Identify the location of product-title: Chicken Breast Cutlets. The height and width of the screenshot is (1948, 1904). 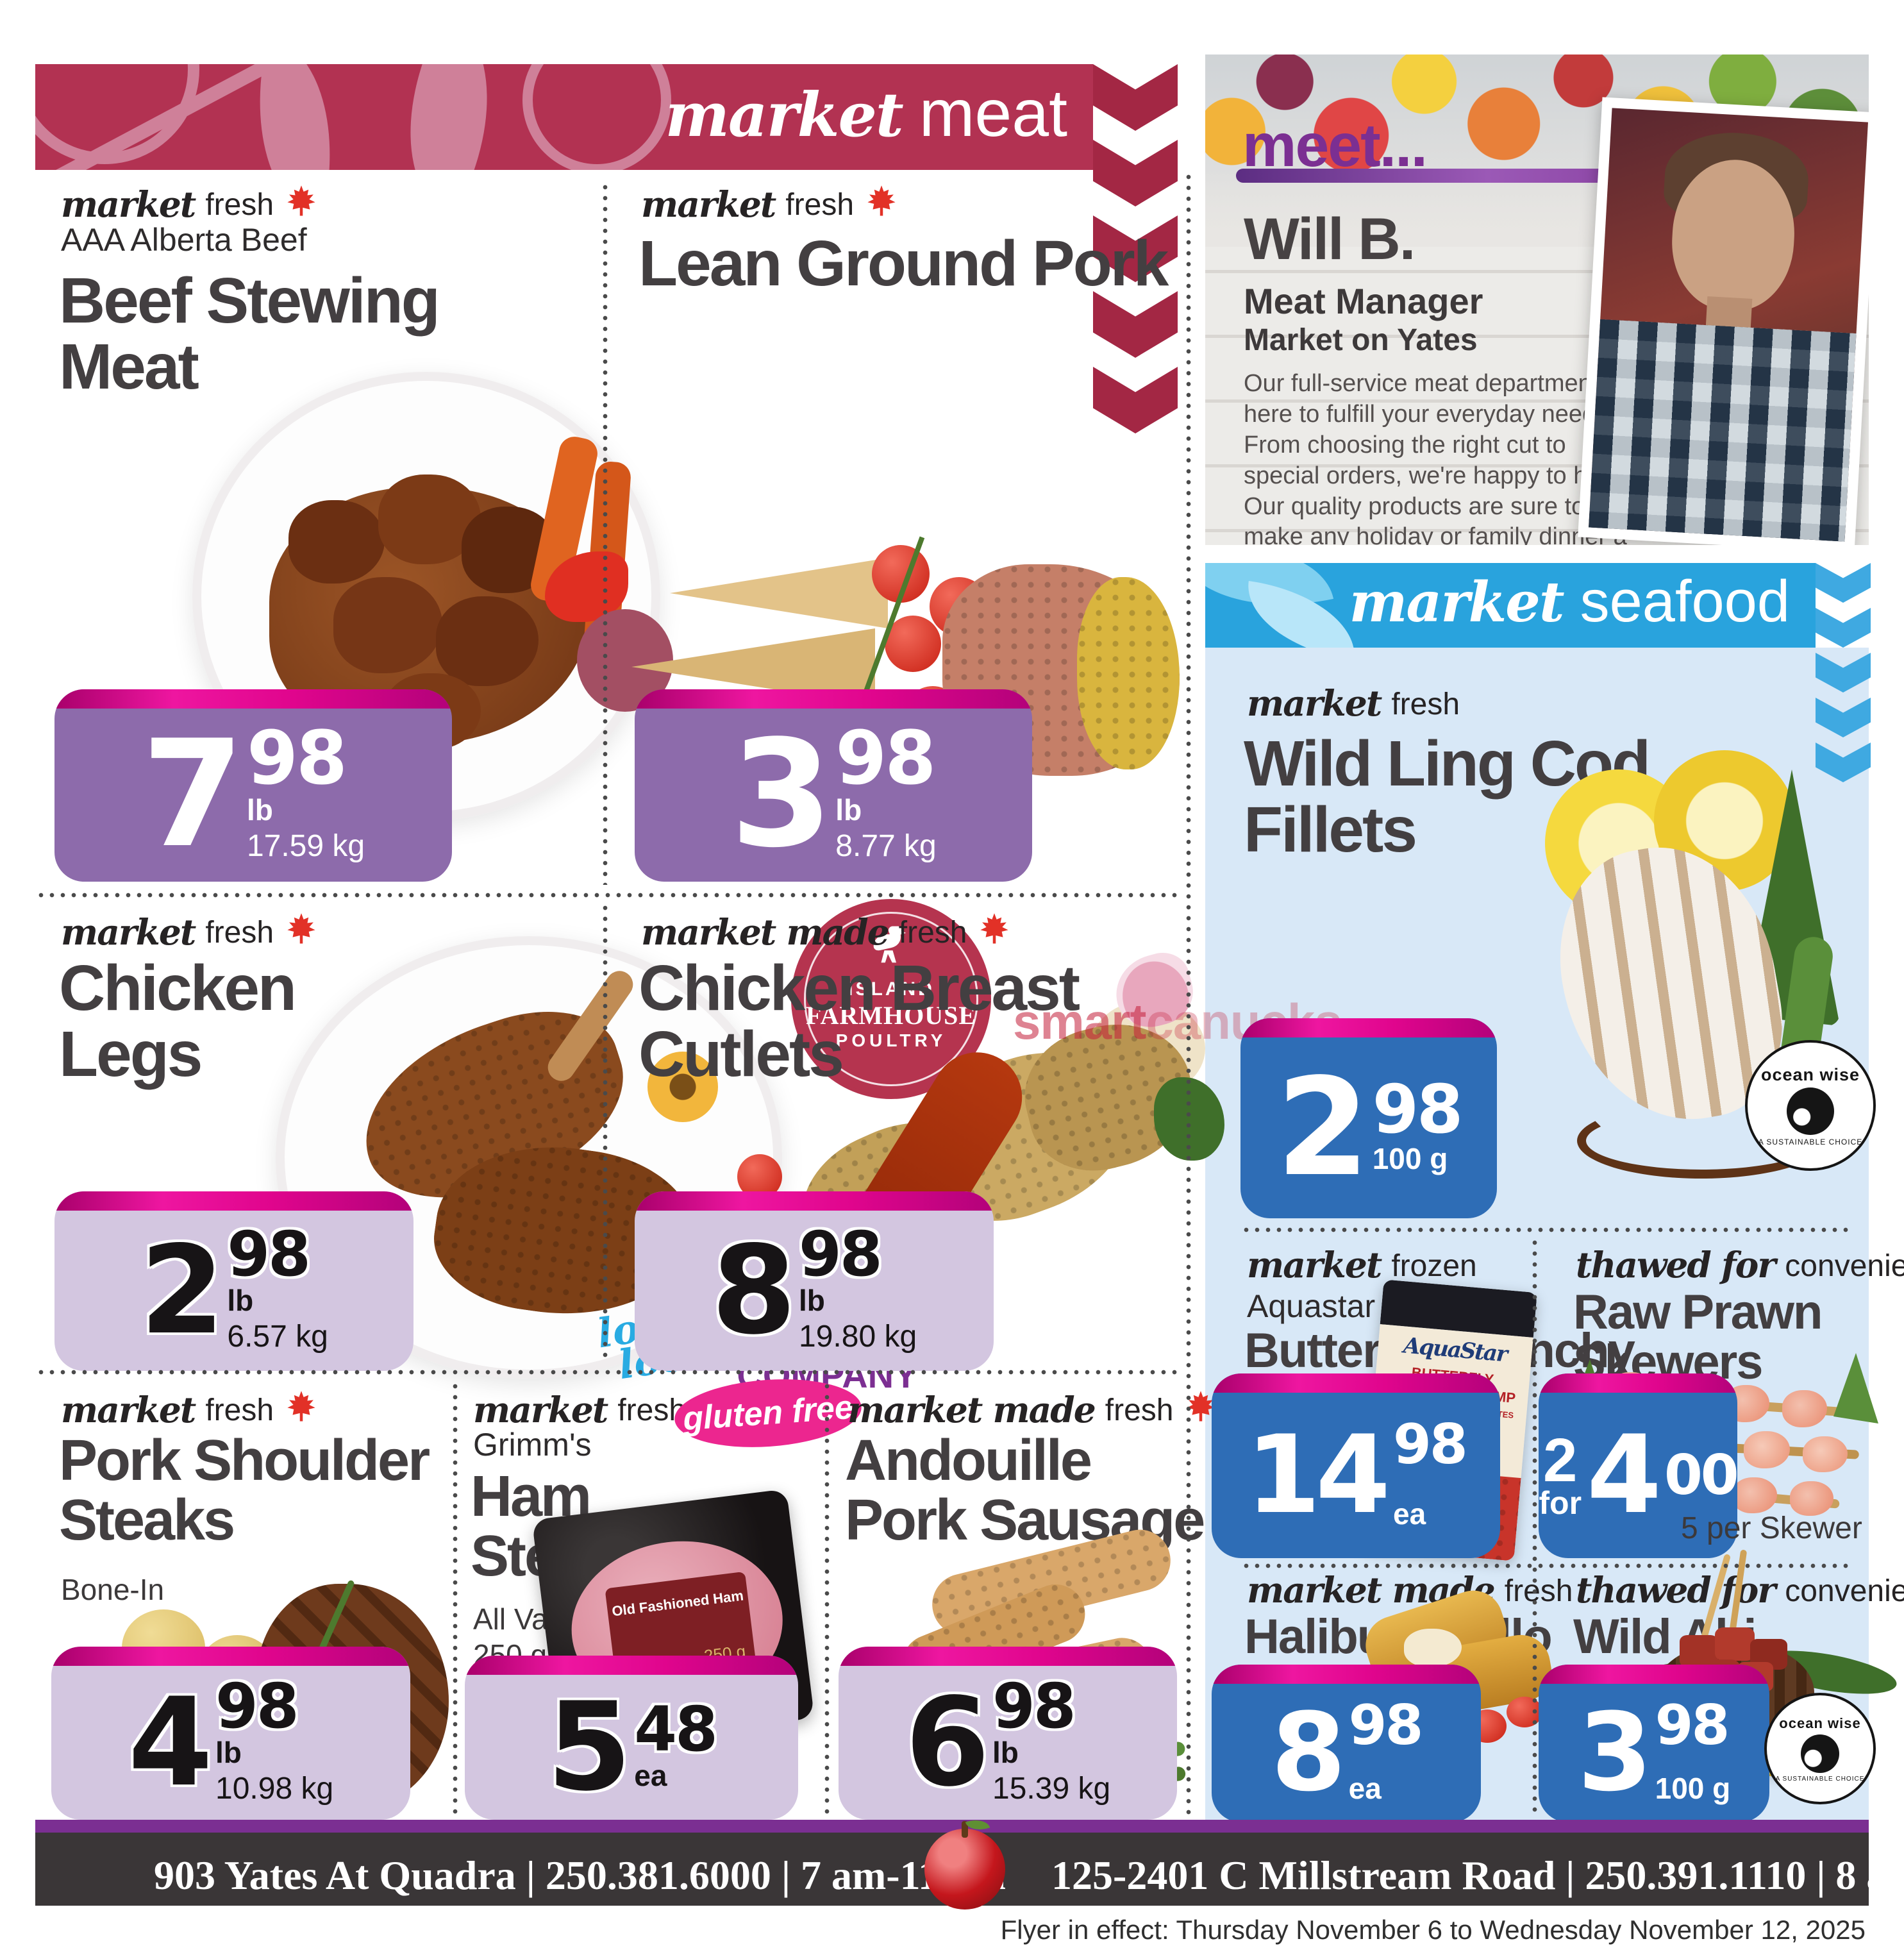
(859, 1021).